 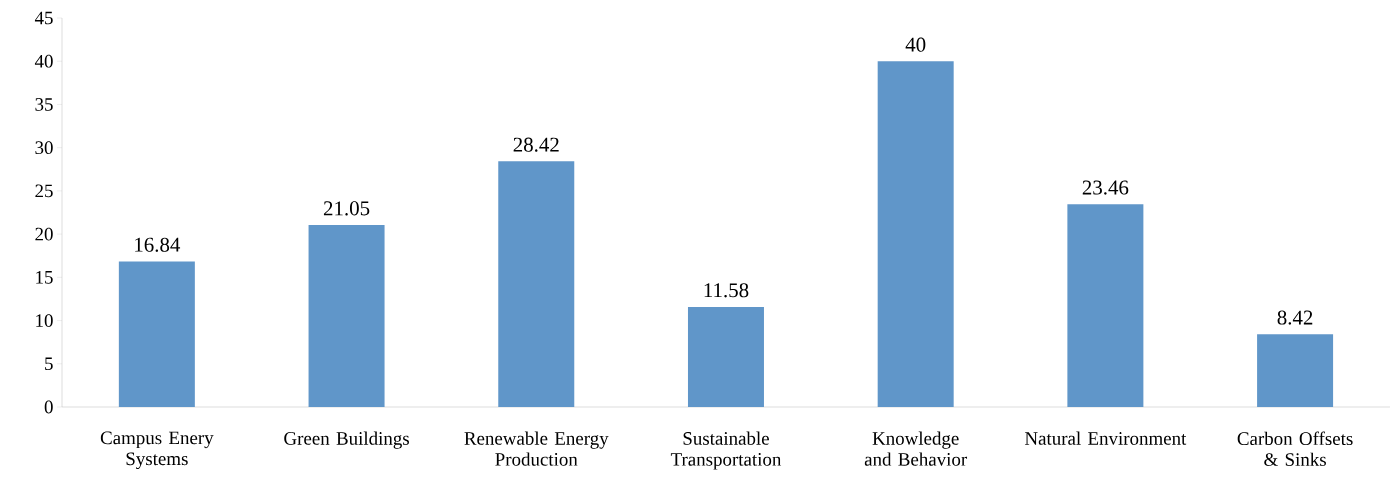 I want to click on x-tick-label: Renewable Energy Production, so click(x=536, y=448).